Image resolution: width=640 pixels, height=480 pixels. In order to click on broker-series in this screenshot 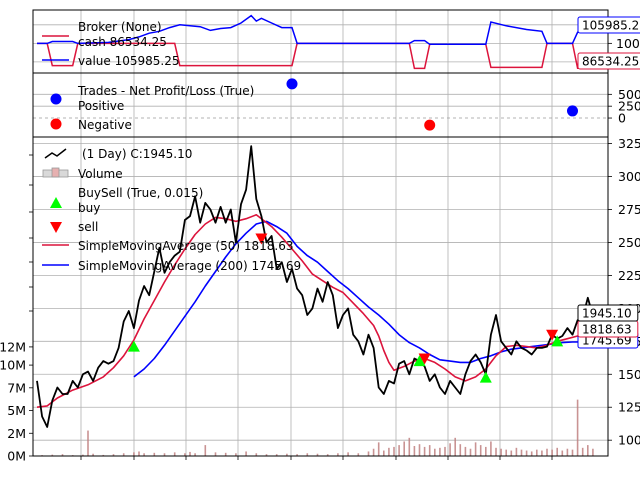, I will do `click(322, 42)`.